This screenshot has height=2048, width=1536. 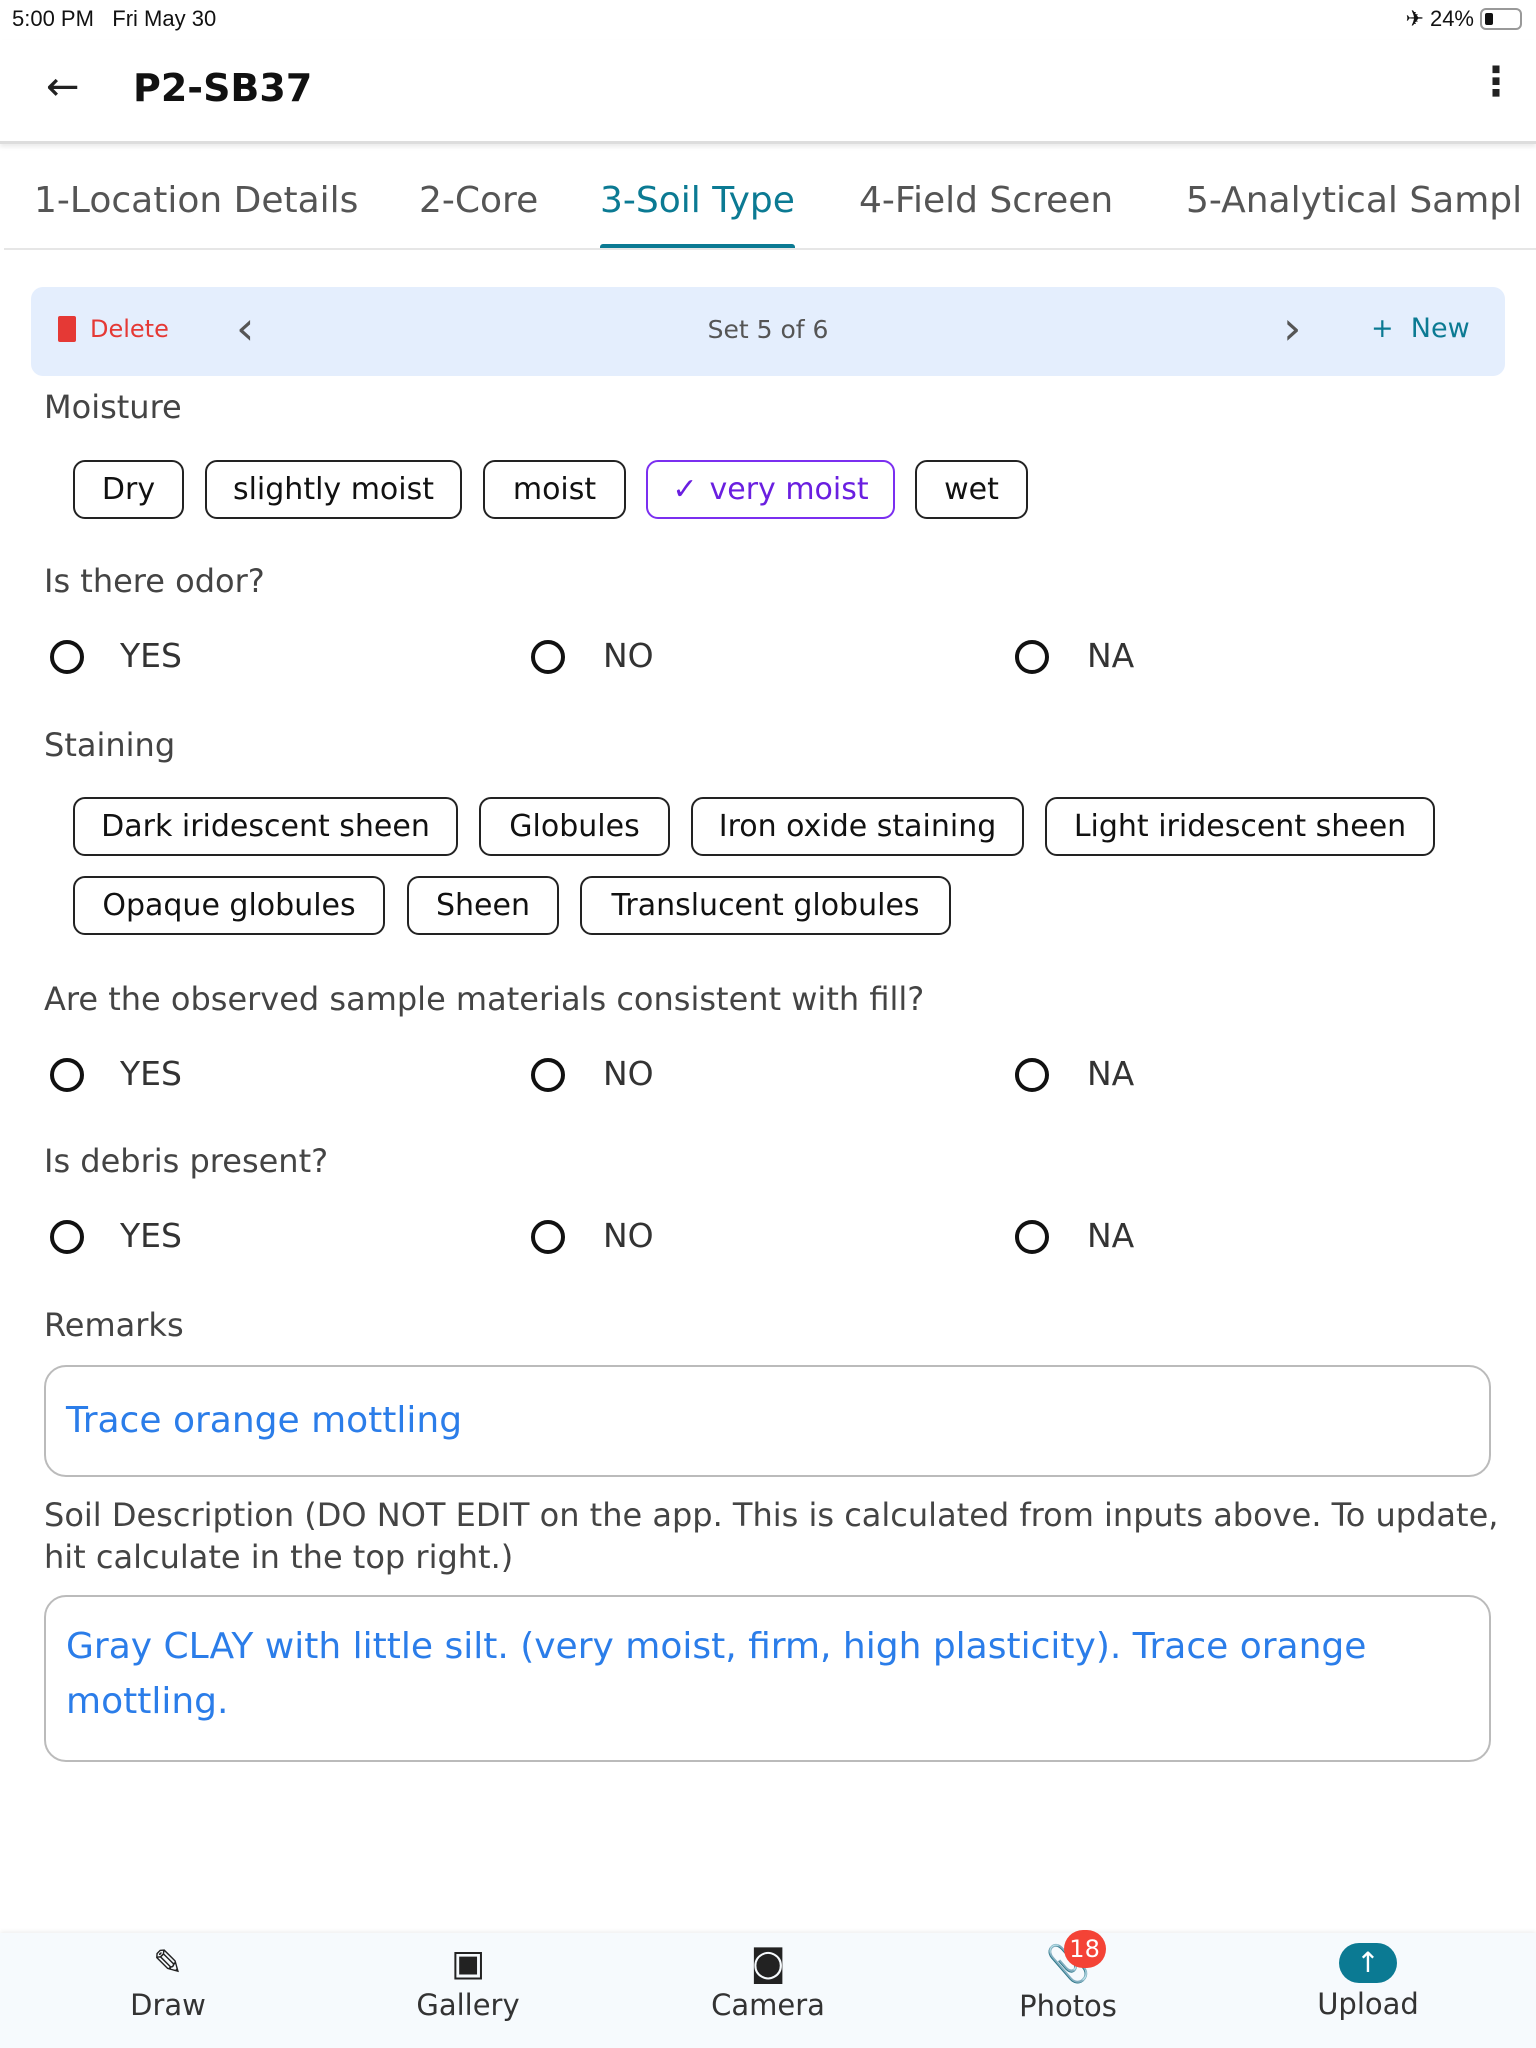 What do you see at coordinates (479, 200) in the screenshot?
I see `tab-core: 2-Core` at bounding box center [479, 200].